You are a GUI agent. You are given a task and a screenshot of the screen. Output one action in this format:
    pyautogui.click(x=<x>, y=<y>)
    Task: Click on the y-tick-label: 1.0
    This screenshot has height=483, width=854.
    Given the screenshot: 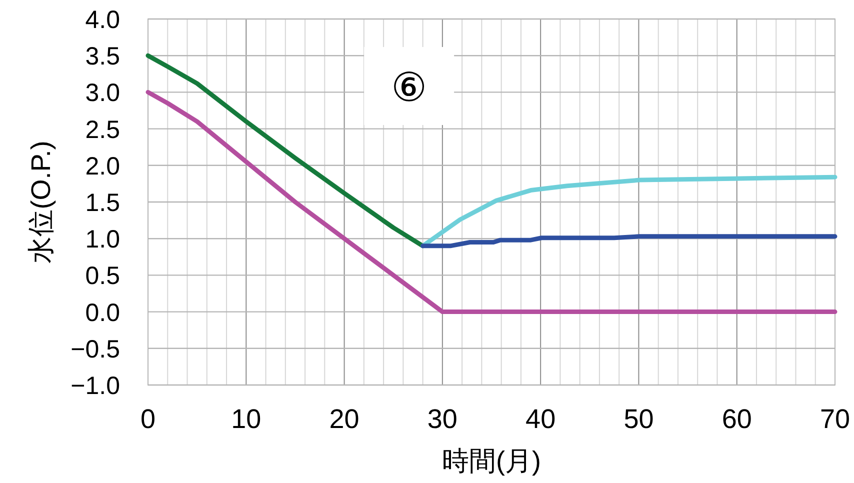 What is the action you would take?
    pyautogui.click(x=102, y=240)
    